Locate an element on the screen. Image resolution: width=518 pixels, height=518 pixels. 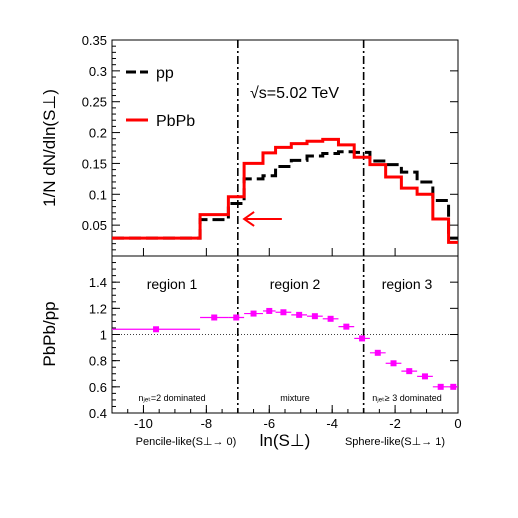
bottom-y-tick-label: 0.6 is located at coordinates (98, 387).